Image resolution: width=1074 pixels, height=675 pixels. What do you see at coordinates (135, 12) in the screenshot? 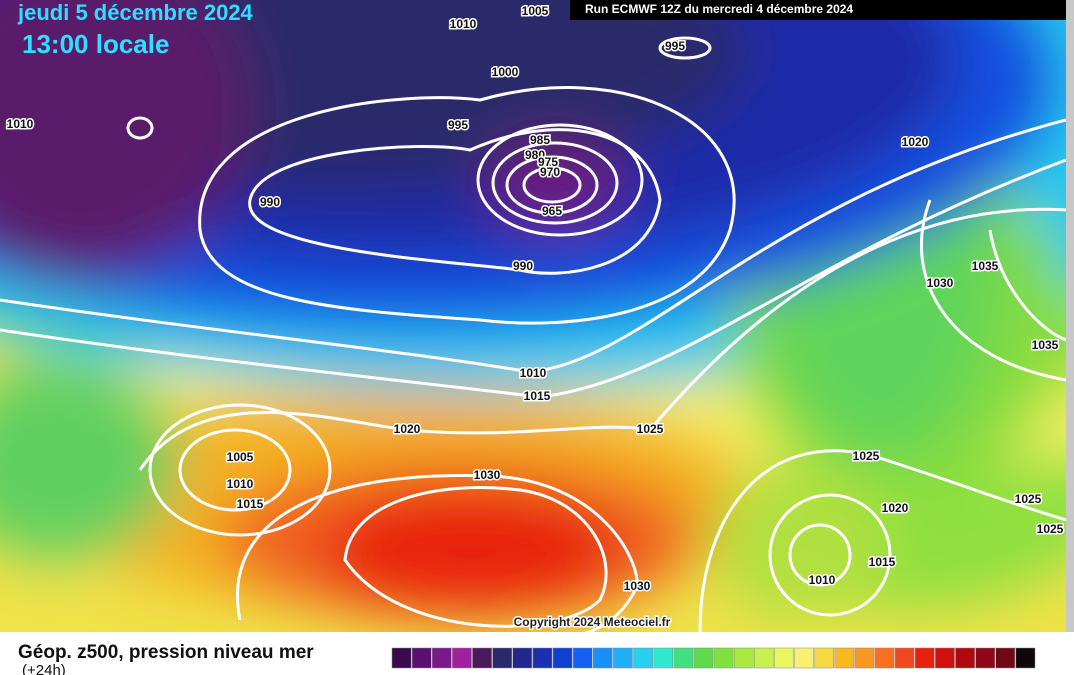
I see `date: jeudi 5 décembre 2024` at bounding box center [135, 12].